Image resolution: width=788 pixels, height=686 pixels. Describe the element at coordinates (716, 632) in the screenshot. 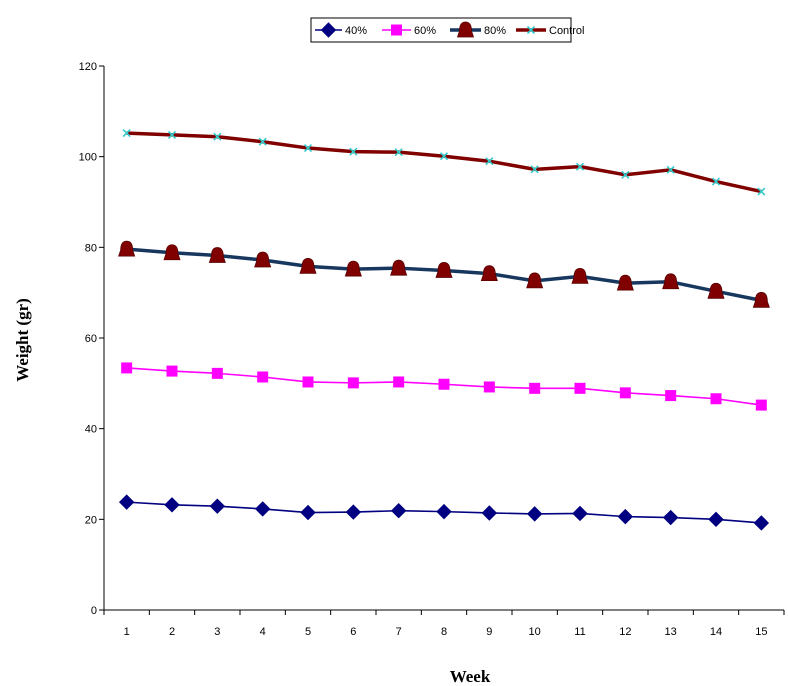

I see `x-tick-label: 14` at that location.